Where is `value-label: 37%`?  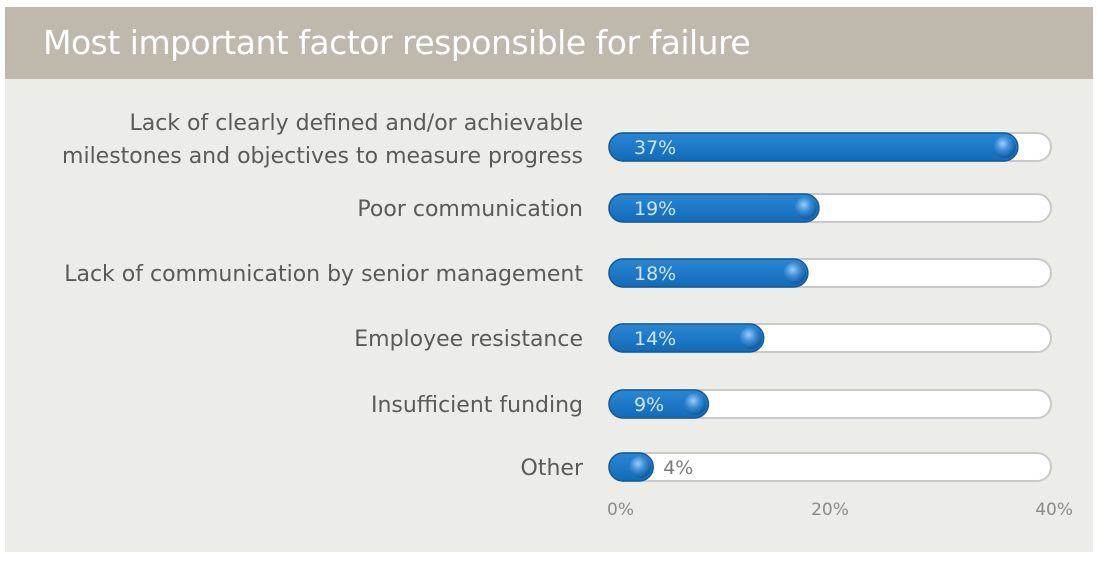
value-label: 37% is located at coordinates (655, 148).